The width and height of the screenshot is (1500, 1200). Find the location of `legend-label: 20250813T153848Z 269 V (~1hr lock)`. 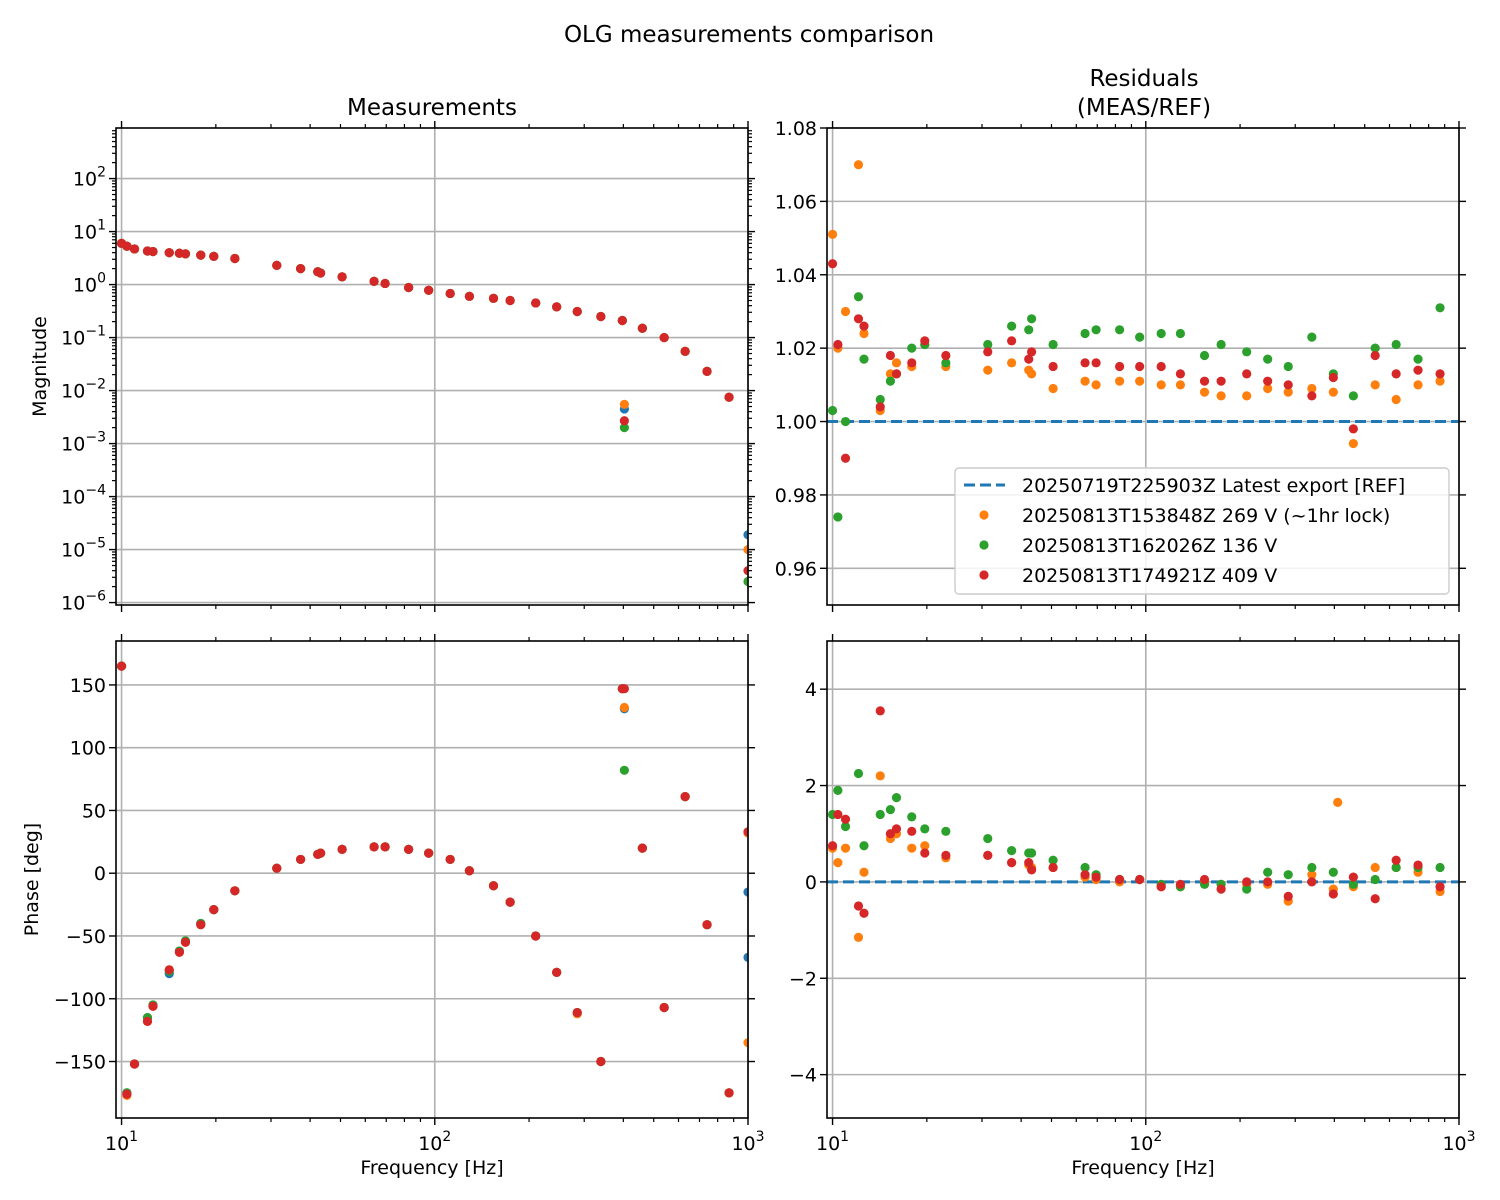

legend-label: 20250813T153848Z 269 V (~1hr lock) is located at coordinates (1206, 516).